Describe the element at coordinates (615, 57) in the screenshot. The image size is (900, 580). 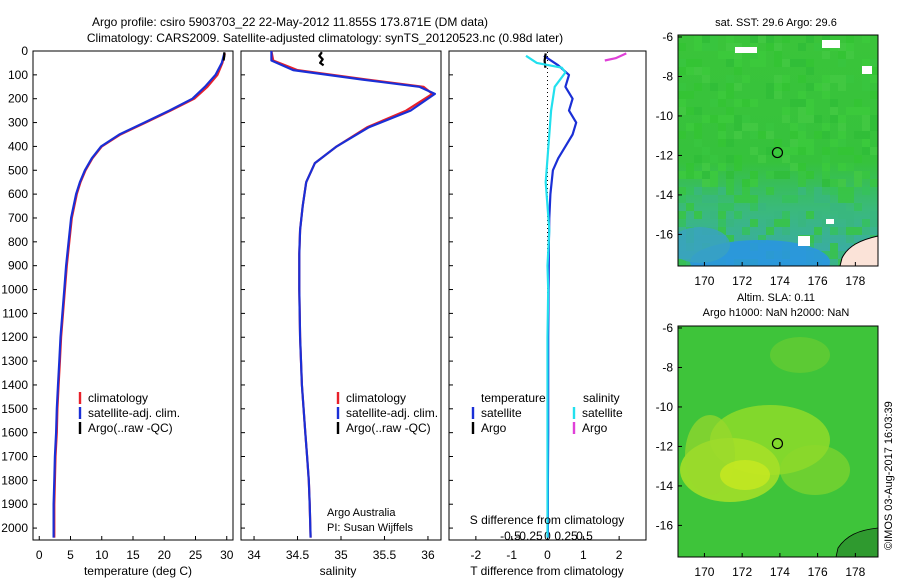
I see `series-salinity-argo-line` at that location.